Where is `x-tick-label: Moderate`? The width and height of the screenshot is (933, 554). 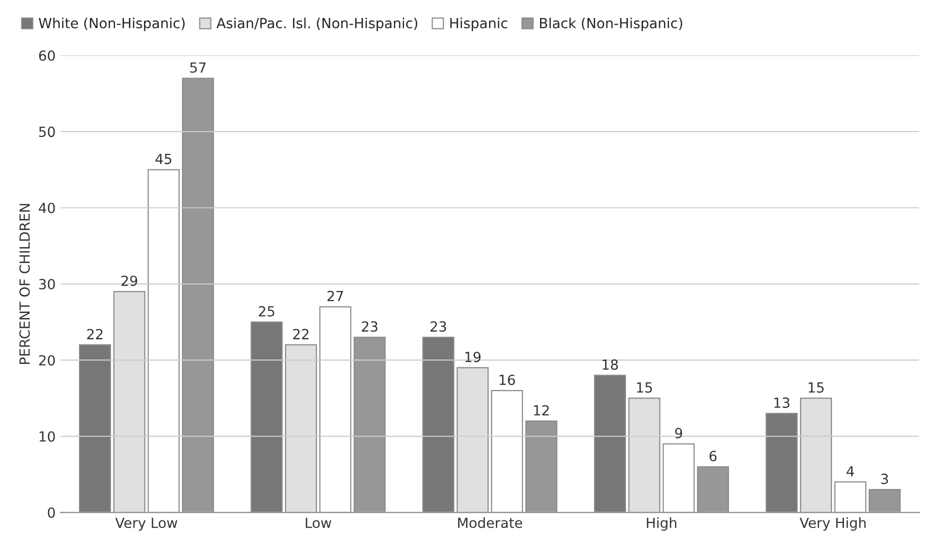
x-tick-label: Moderate is located at coordinates (490, 522).